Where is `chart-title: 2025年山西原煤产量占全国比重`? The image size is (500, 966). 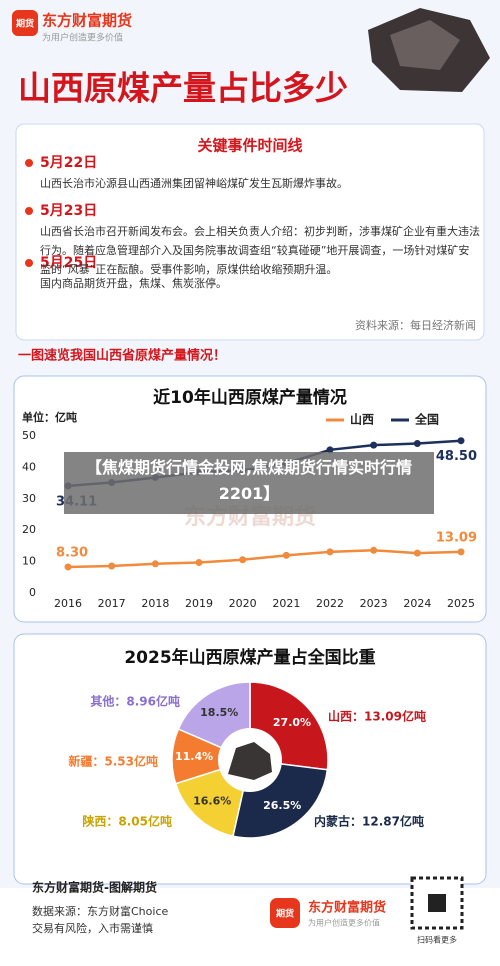
chart-title: 2025年山西原煤产量占全国比重 is located at coordinates (249, 657).